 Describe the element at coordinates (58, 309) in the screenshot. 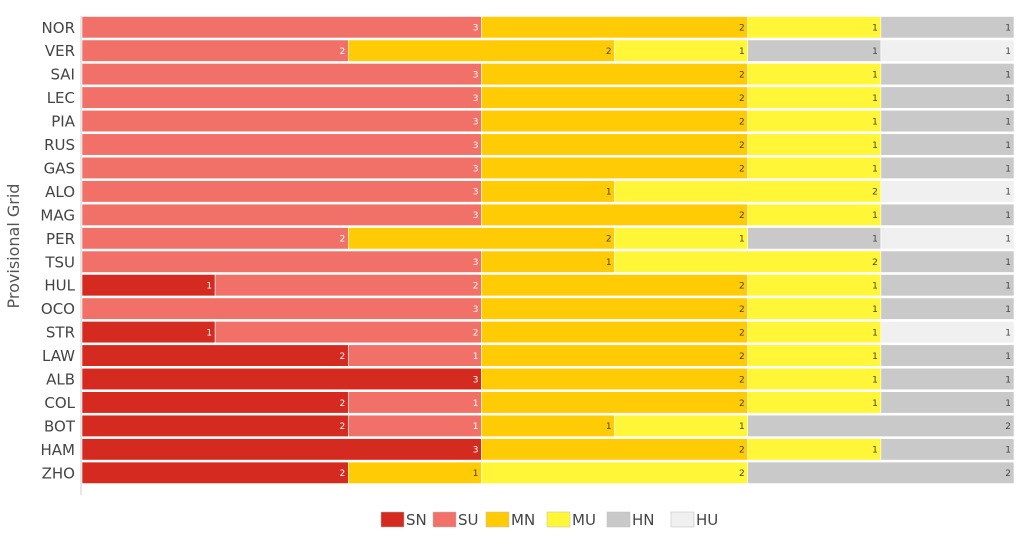

I see `category-label: OCO` at that location.